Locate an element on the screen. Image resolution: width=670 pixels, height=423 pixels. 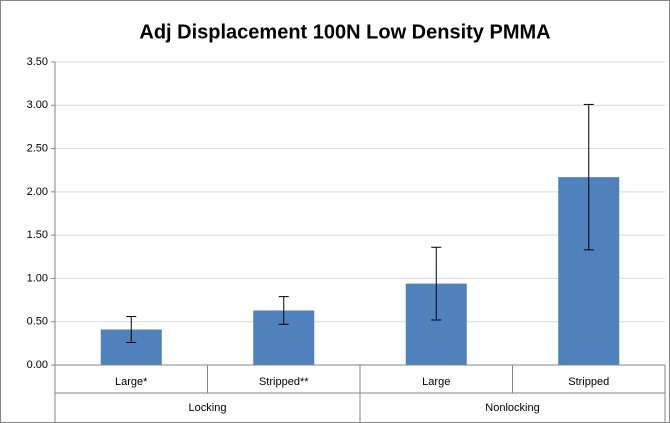
y-tick-label: 0.50 is located at coordinates (37, 322).